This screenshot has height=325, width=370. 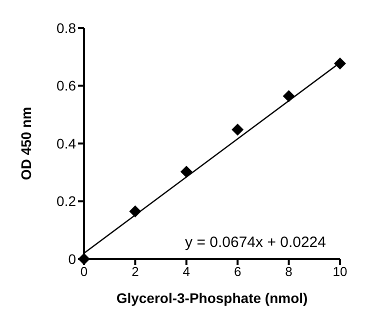 I want to click on x-tick-label: 10, so click(x=340, y=272).